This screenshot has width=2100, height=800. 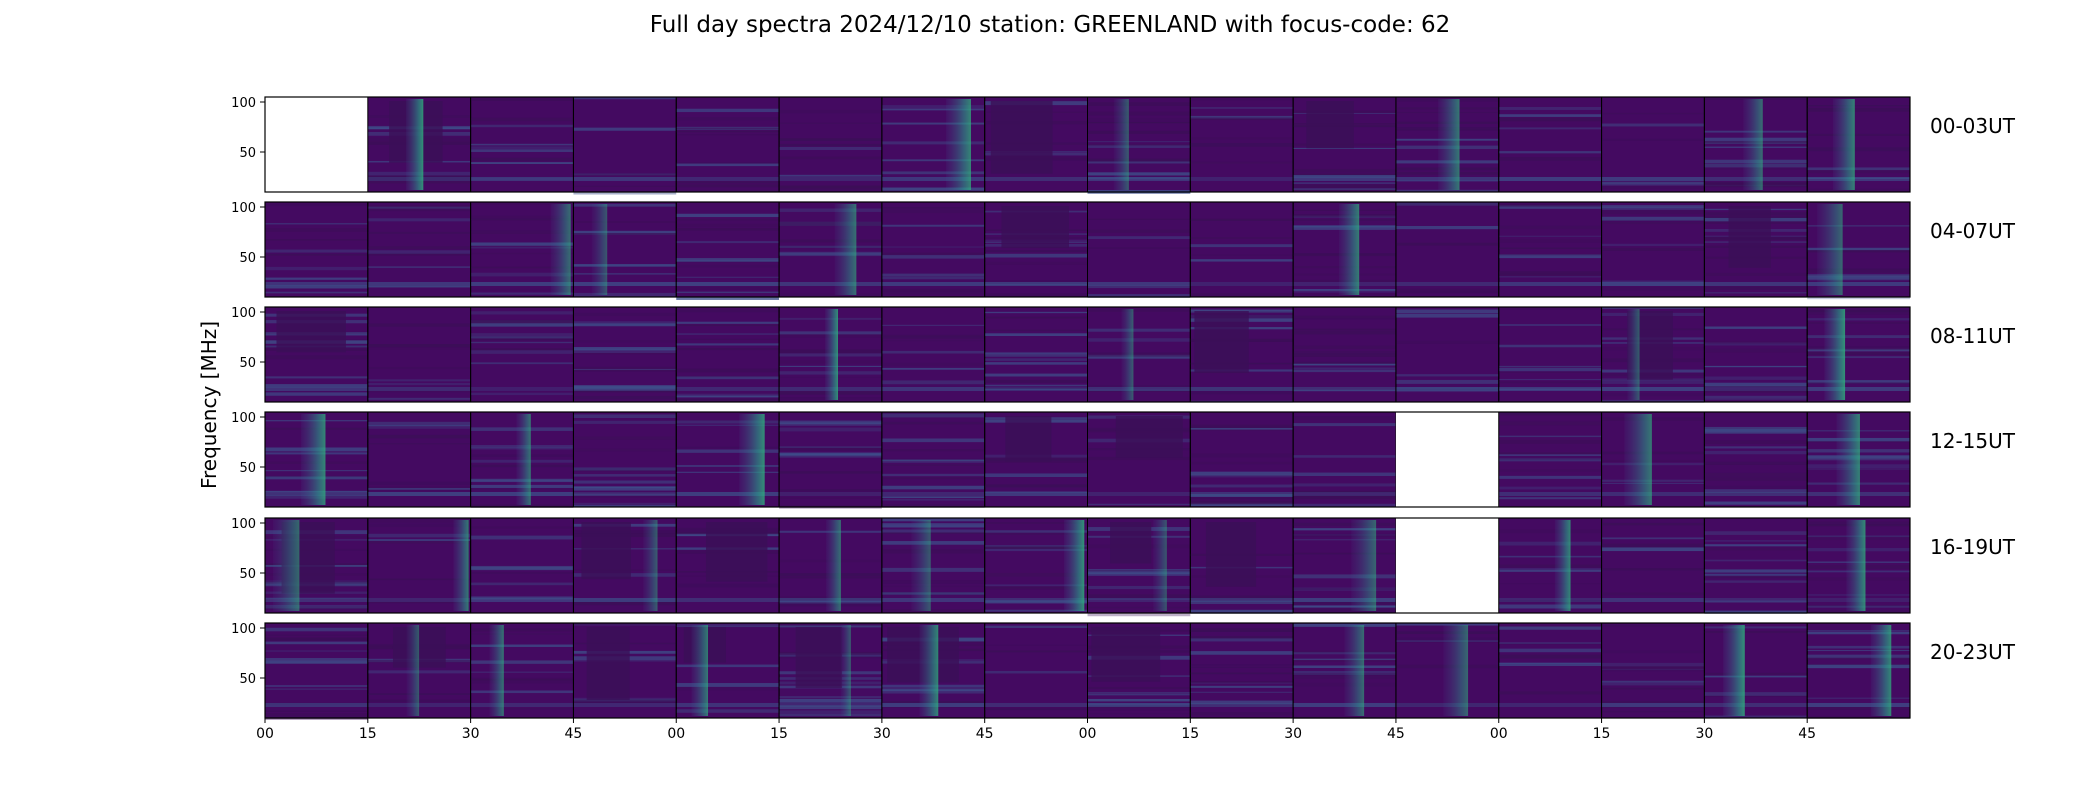 I want to click on x-tick-label: 30, so click(x=882, y=734).